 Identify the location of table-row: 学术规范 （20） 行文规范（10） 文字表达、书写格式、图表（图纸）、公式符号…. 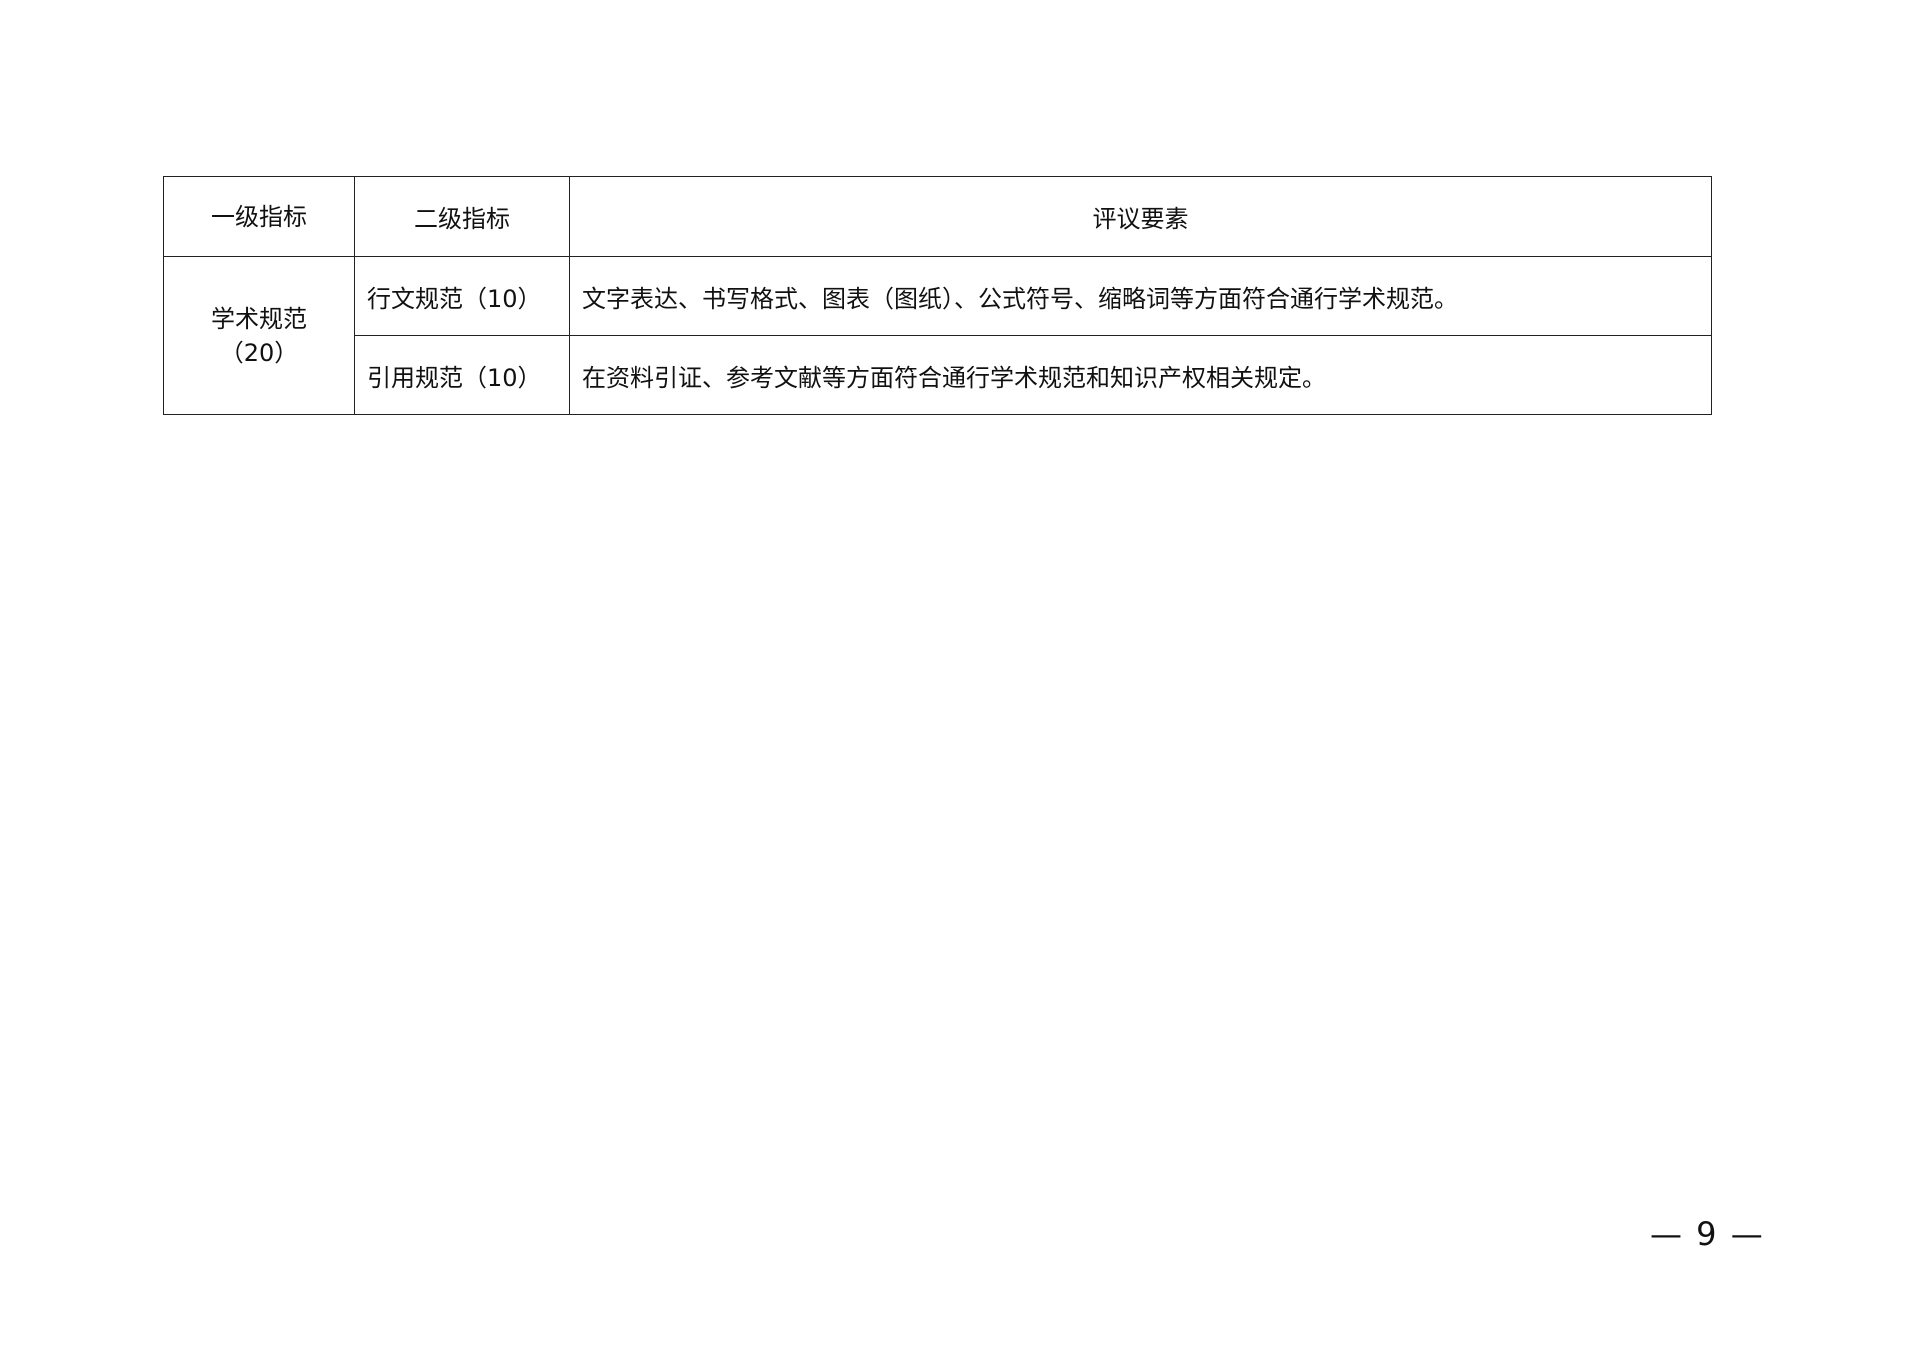
(937, 335).